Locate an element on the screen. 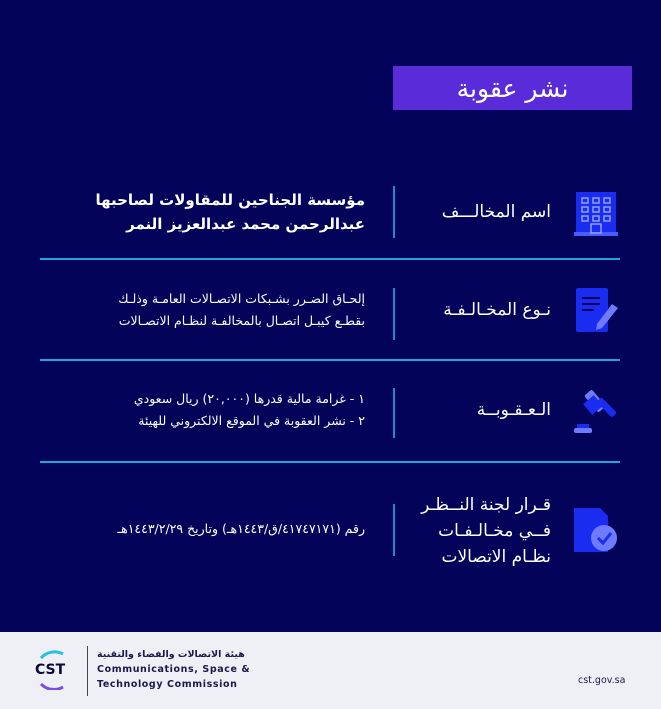 The height and width of the screenshot is (709, 661). value-line: عبدالرحمن محمد عبدالعزيز النمر is located at coordinates (245, 224).